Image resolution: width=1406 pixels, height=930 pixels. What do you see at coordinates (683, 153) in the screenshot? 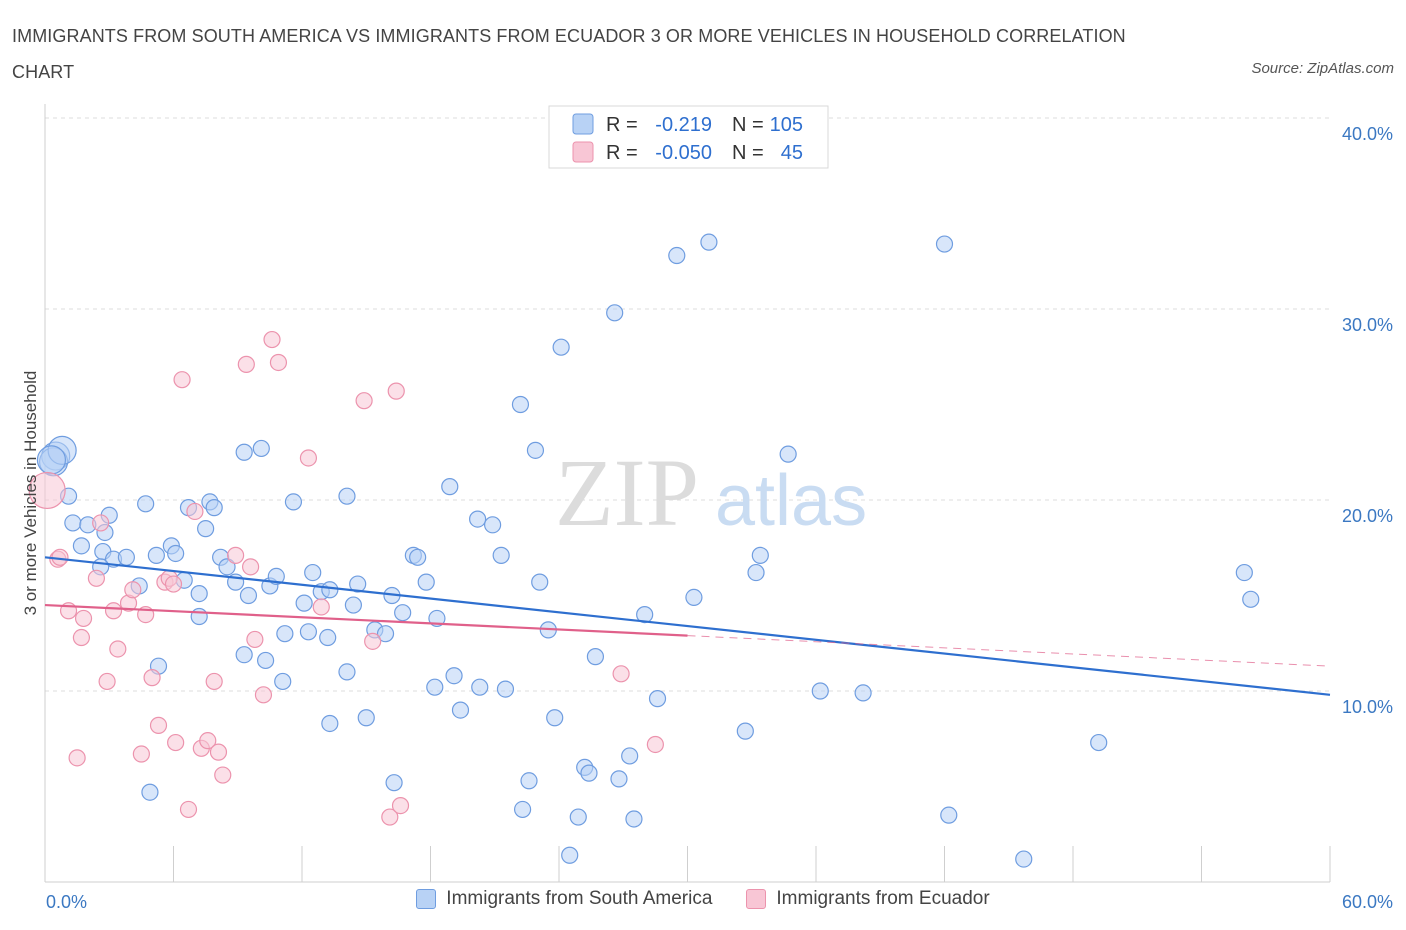
I see `legend-r-value-2: -0.050` at bounding box center [683, 153].